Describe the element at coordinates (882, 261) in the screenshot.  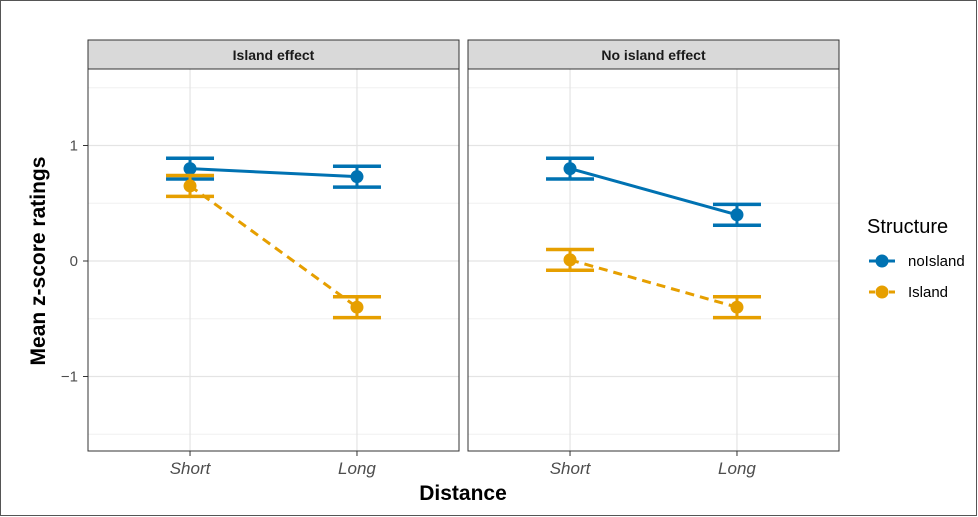
I see `legend-key-point-noisland` at that location.